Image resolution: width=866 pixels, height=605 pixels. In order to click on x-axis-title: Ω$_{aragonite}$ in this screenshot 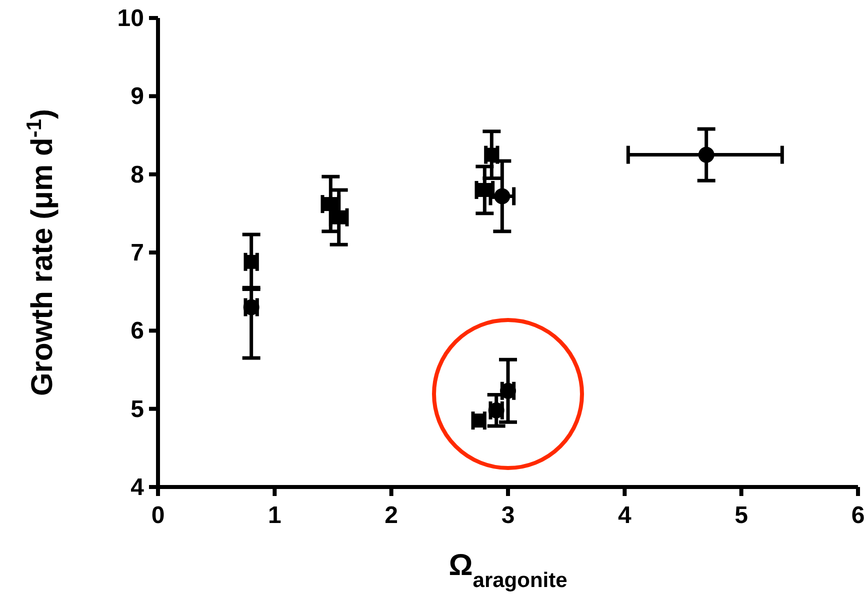, I will do `click(508, 570)`.